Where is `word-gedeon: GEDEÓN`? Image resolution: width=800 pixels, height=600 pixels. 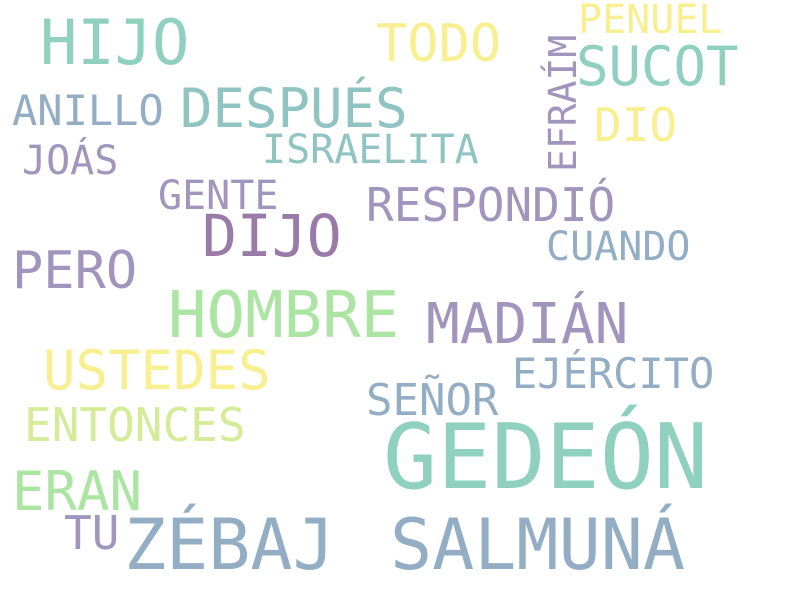 word-gedeon: GEDEÓN is located at coordinates (546, 457).